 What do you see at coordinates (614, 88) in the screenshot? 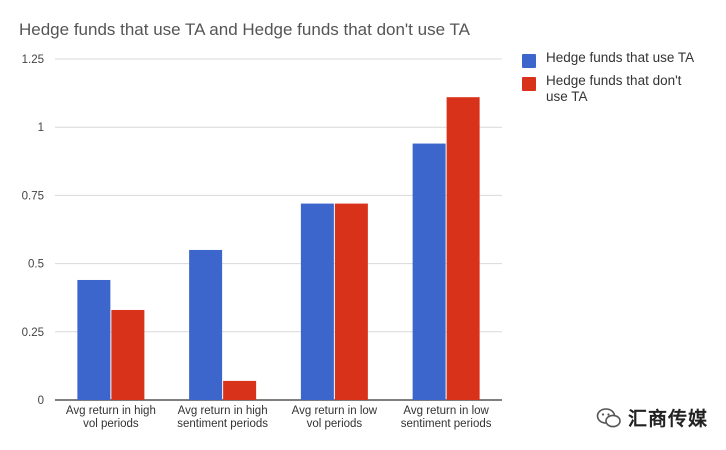
I see `legend-label-no-ta: Hedge funds that don't use TA` at bounding box center [614, 88].